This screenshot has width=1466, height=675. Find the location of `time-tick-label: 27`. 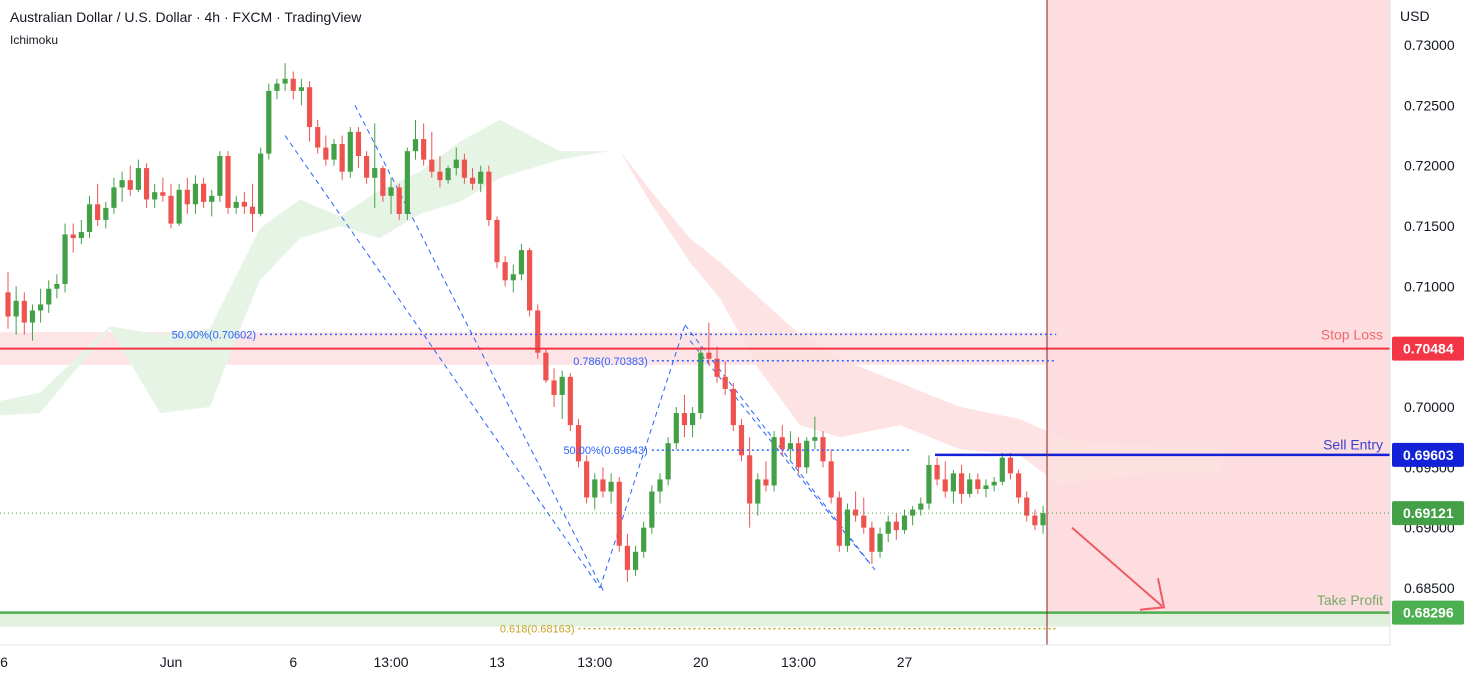

time-tick-label: 27 is located at coordinates (905, 662).